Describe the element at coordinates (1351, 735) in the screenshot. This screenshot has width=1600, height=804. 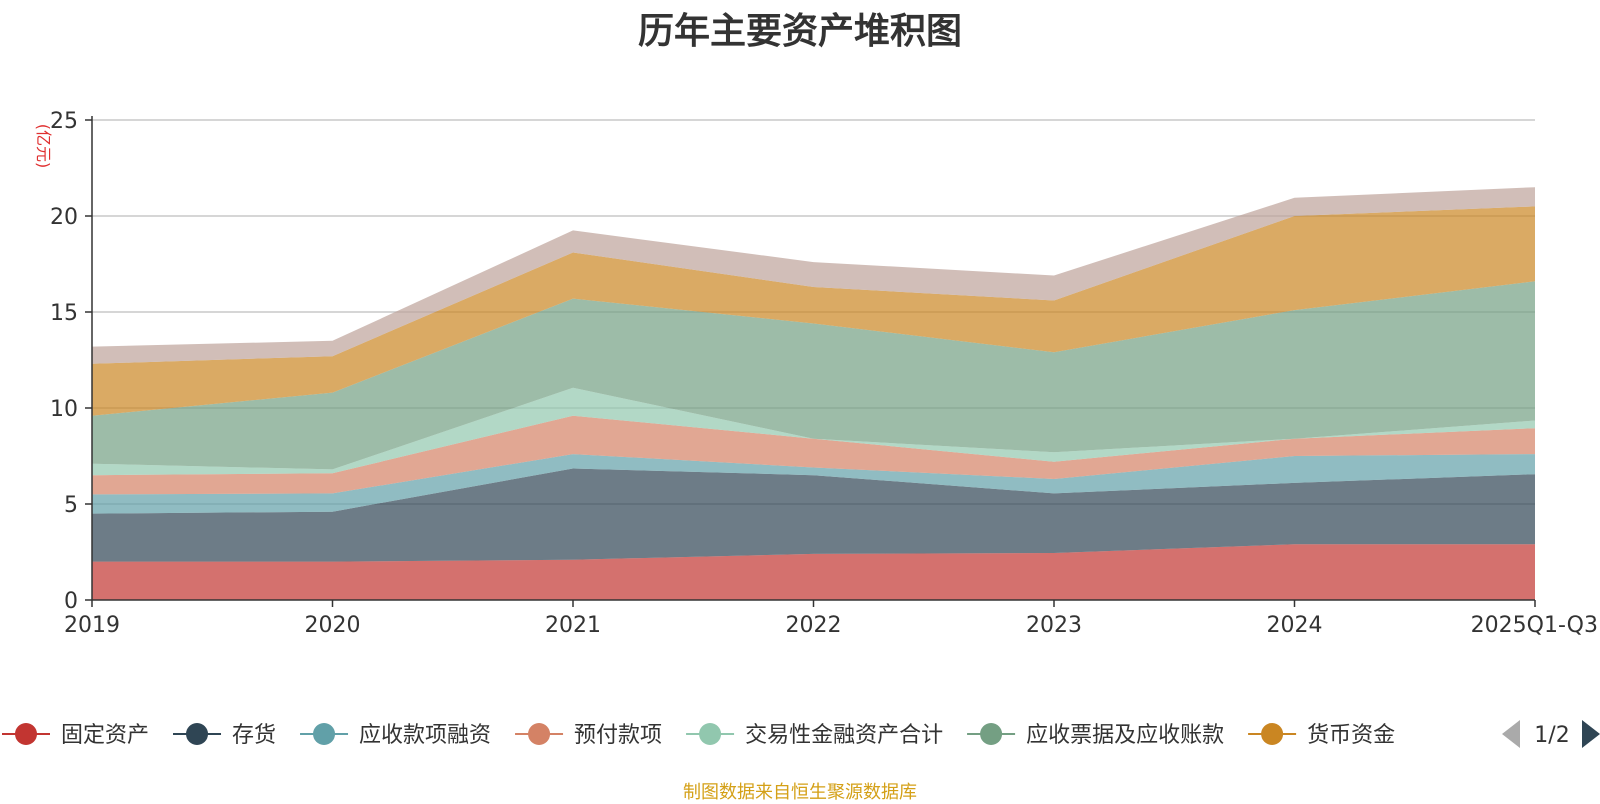
I see `legend-label: 货币资金` at that location.